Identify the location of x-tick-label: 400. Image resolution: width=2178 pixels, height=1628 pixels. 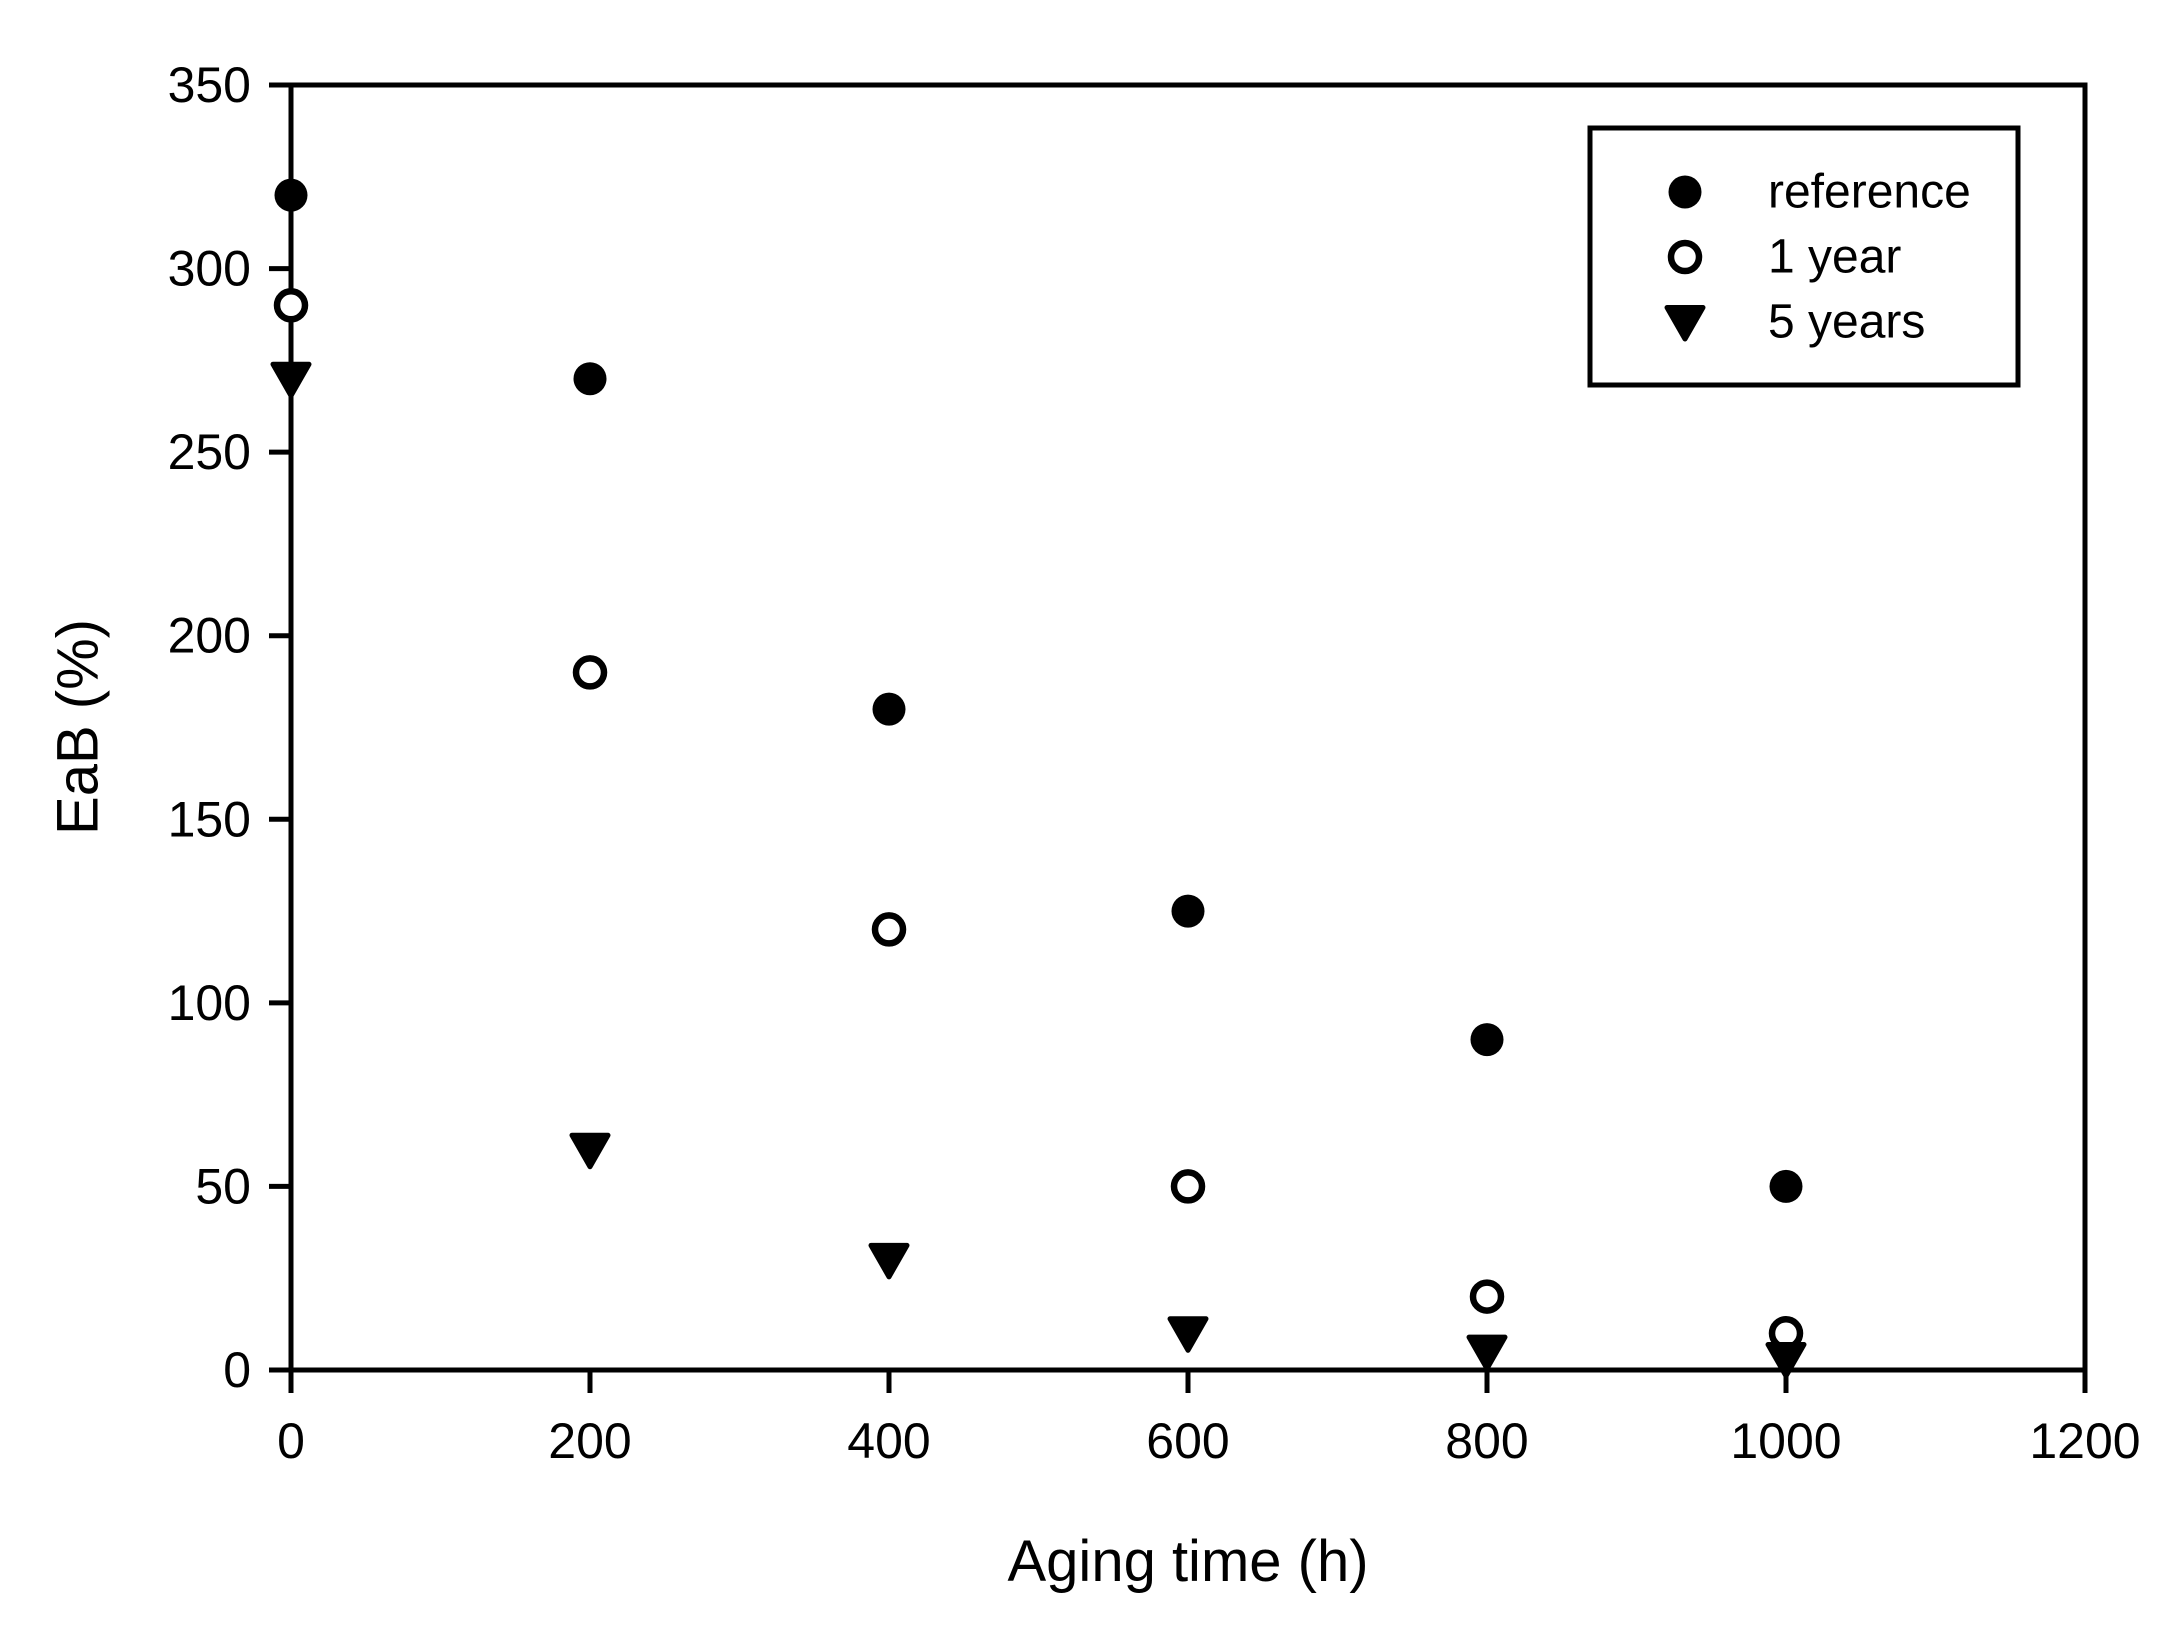
(888, 1441).